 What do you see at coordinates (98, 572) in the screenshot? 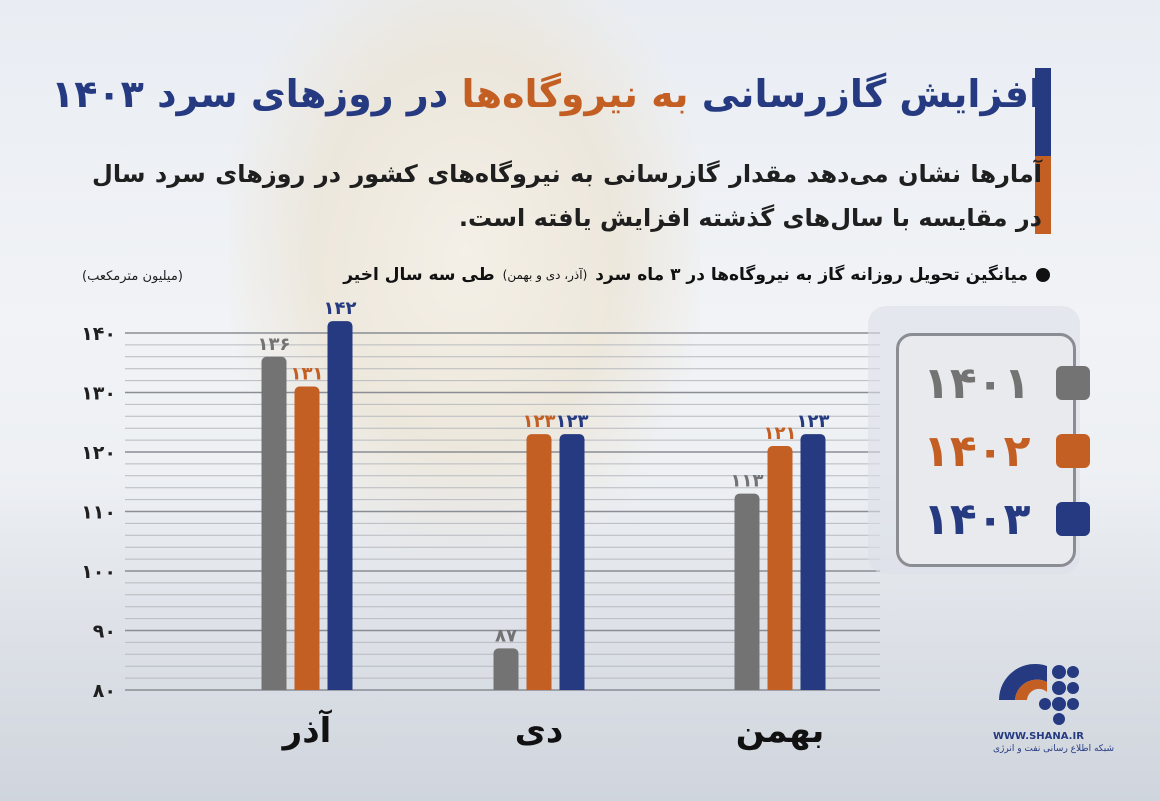
I see `y-tick-label: ۱۰۰` at bounding box center [98, 572].